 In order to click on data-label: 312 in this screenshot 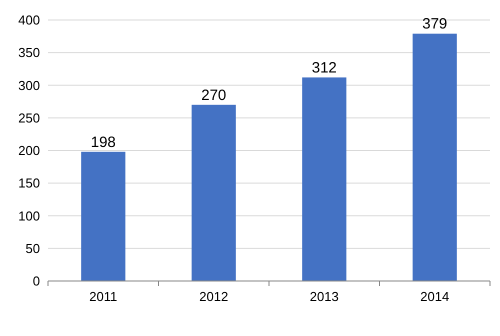, I will do `click(324, 67)`.